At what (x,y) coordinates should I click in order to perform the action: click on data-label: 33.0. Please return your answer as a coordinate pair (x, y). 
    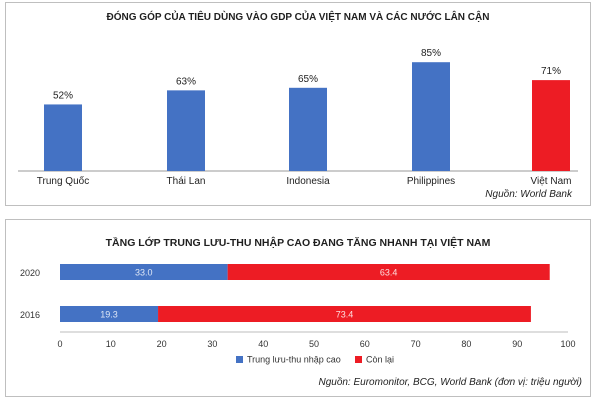
    Looking at the image, I should click on (144, 273).